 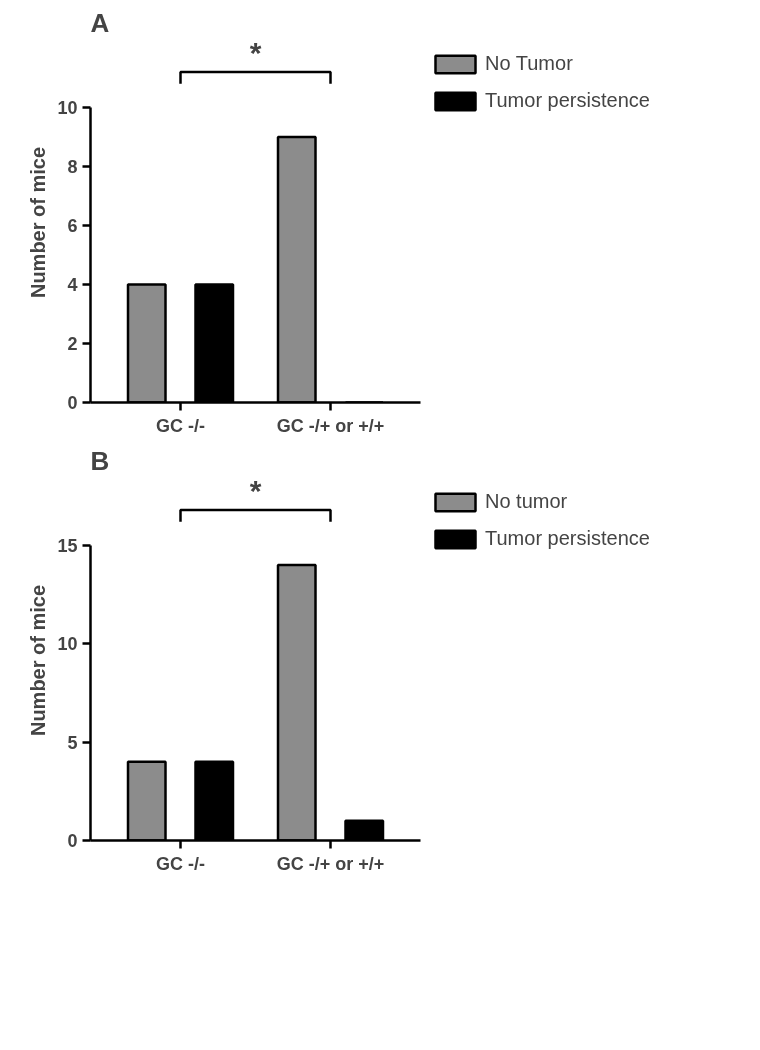 What do you see at coordinates (100, 460) in the screenshot?
I see `chart-title: B` at bounding box center [100, 460].